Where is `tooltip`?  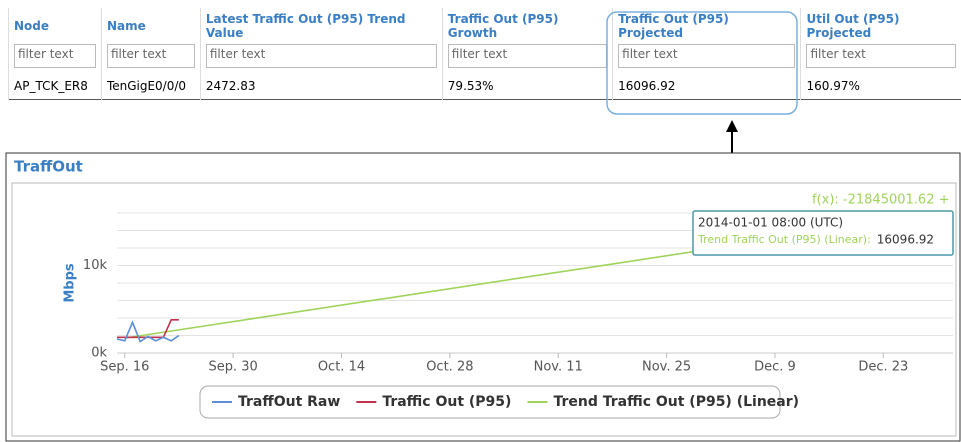
tooltip is located at coordinates (823, 233).